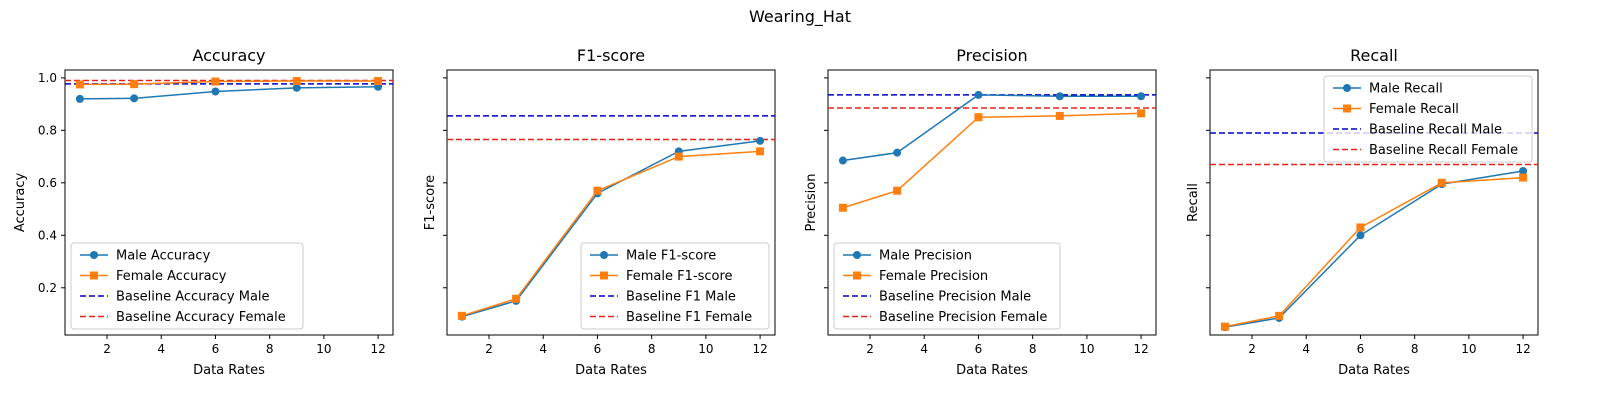  Describe the element at coordinates (47, 78) in the screenshot. I see `y-tick-label: 1.0` at that location.